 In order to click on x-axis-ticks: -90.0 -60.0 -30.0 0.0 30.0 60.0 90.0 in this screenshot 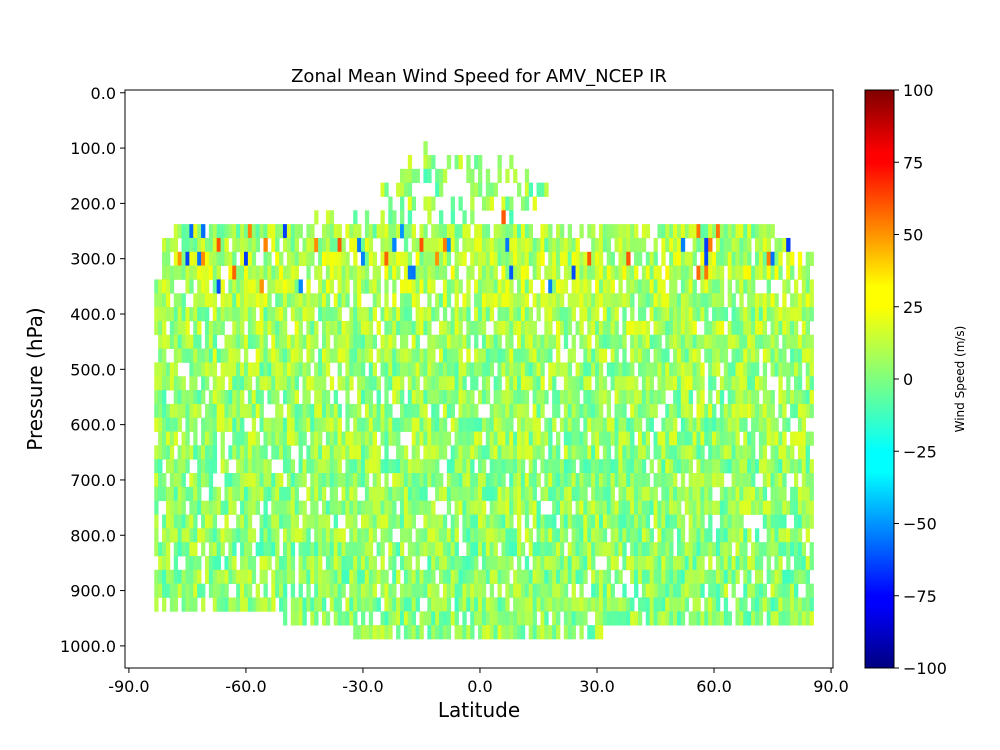, I will do `click(478, 682)`.